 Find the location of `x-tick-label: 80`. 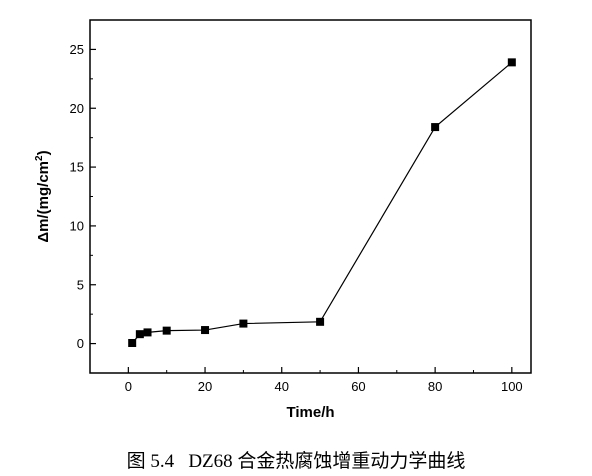

x-tick-label: 80 is located at coordinates (435, 386).